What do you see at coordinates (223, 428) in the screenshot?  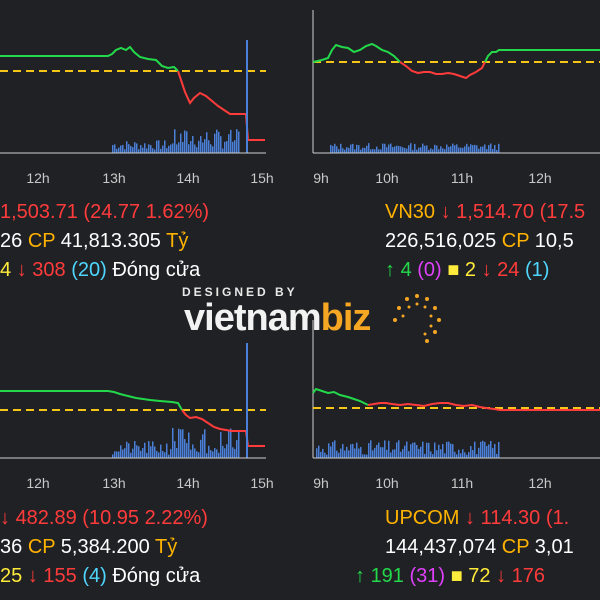 I see `price-line-down` at bounding box center [223, 428].